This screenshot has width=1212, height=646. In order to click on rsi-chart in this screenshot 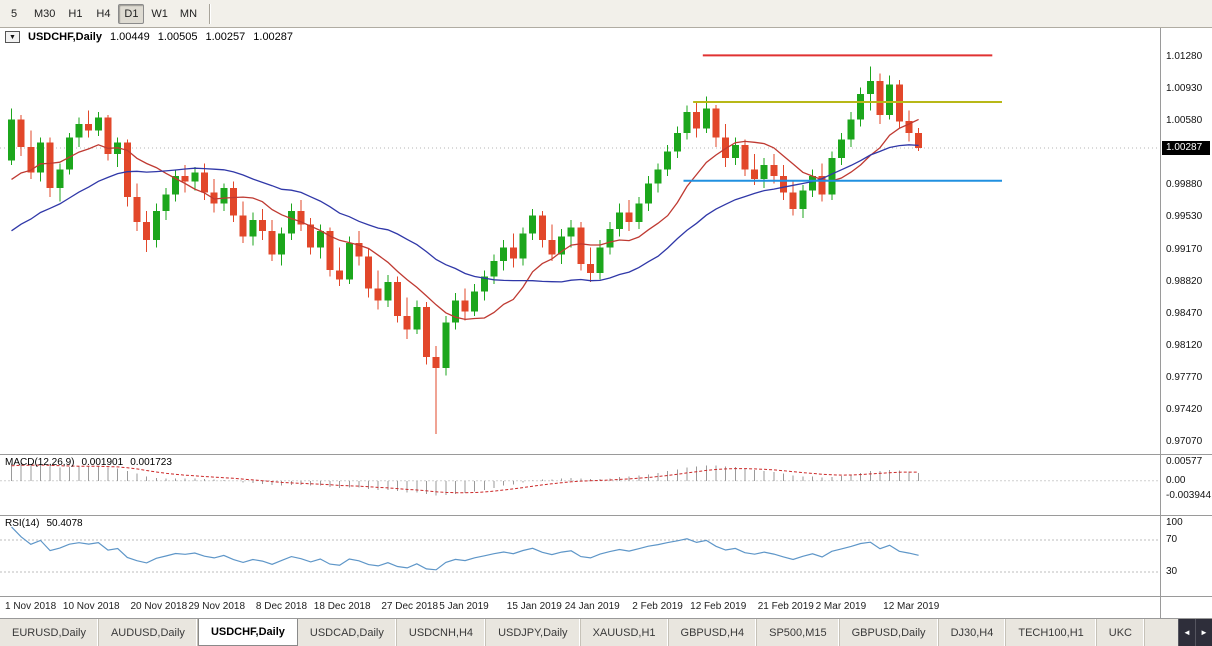, I will do `click(580, 556)`.